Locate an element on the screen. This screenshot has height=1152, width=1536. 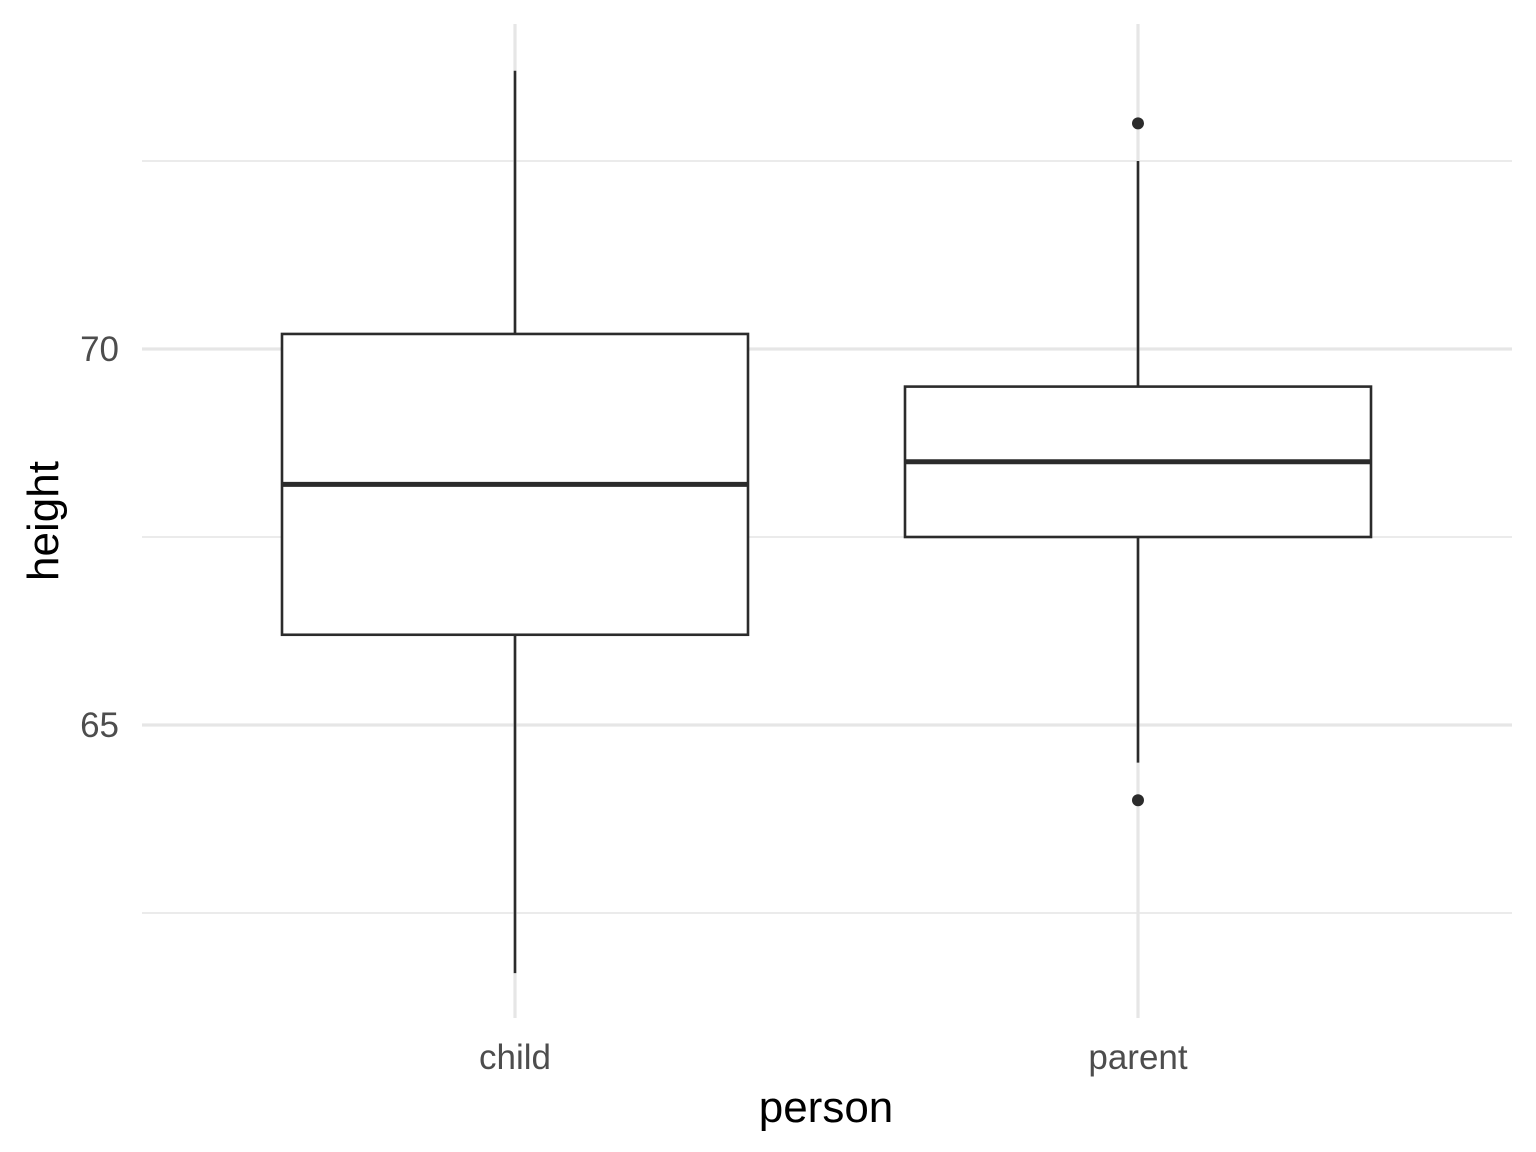
x-tick-label: parent is located at coordinates (1138, 1057).